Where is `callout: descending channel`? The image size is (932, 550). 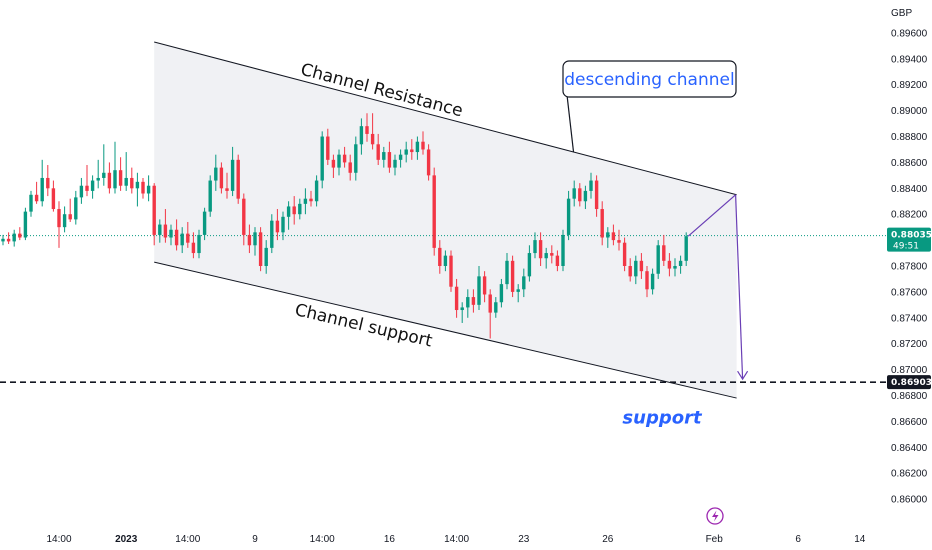
callout: descending channel is located at coordinates (649, 106).